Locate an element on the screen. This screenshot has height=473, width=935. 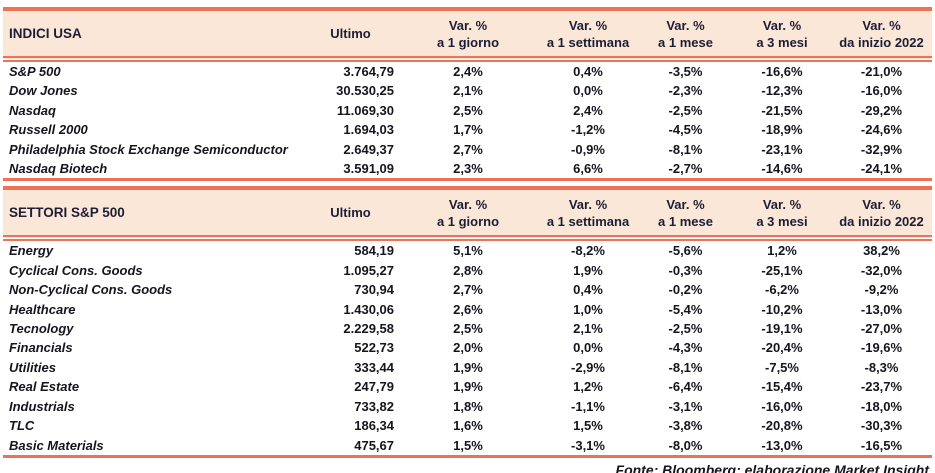
var-1-giorno: 1,9% is located at coordinates (468, 367).